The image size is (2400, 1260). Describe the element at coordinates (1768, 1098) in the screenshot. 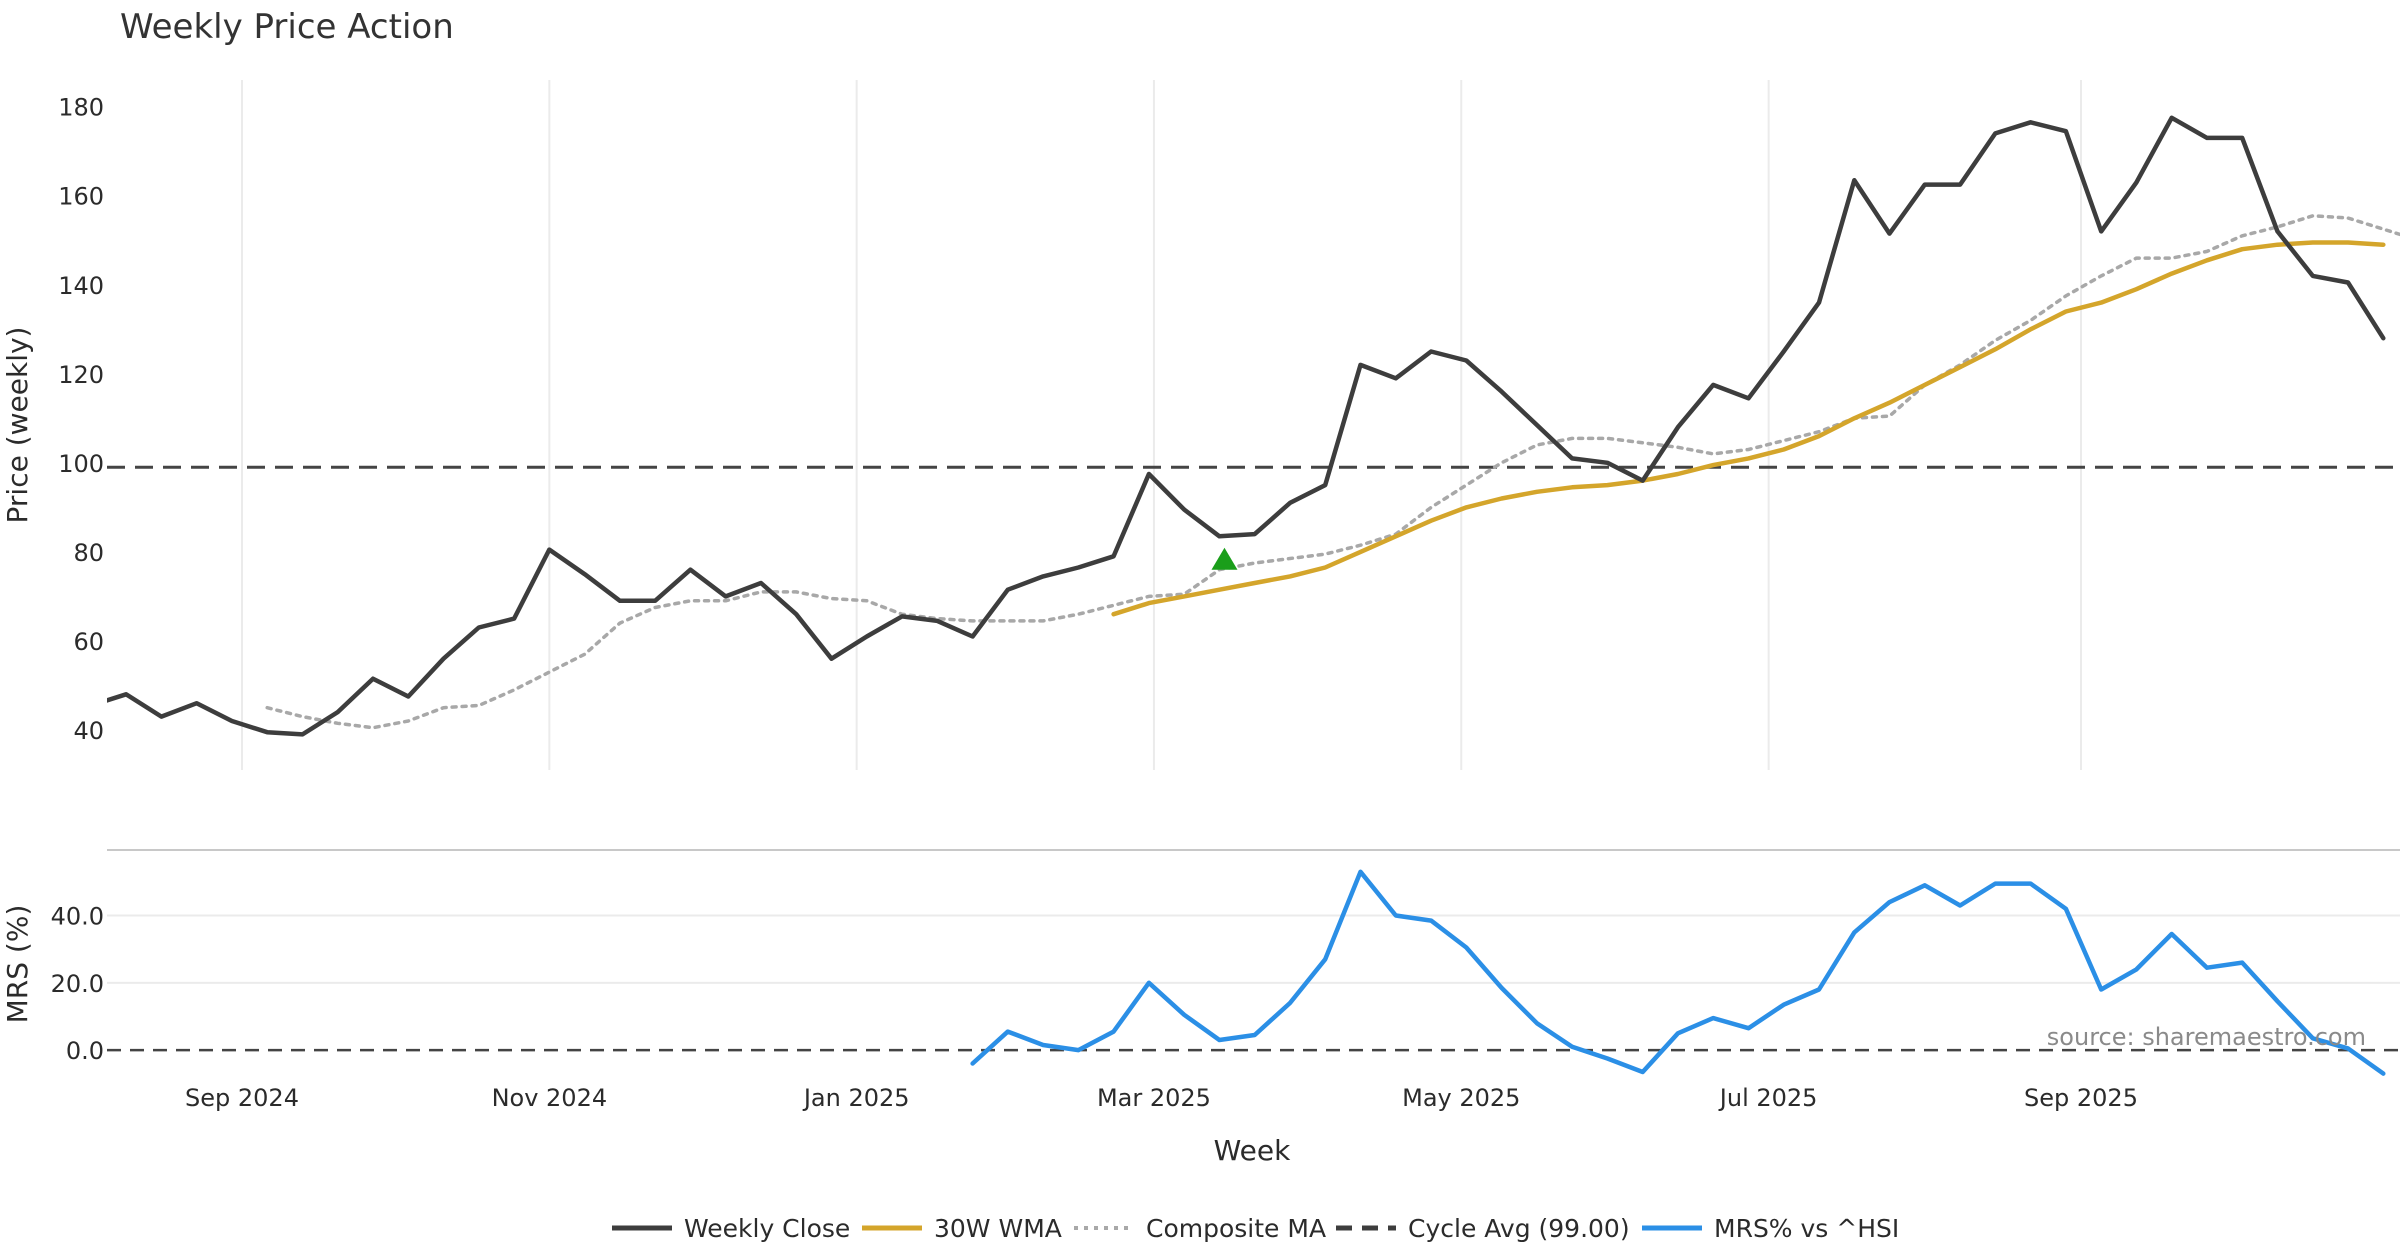

I see `x-tick-label: Jul 2025` at that location.